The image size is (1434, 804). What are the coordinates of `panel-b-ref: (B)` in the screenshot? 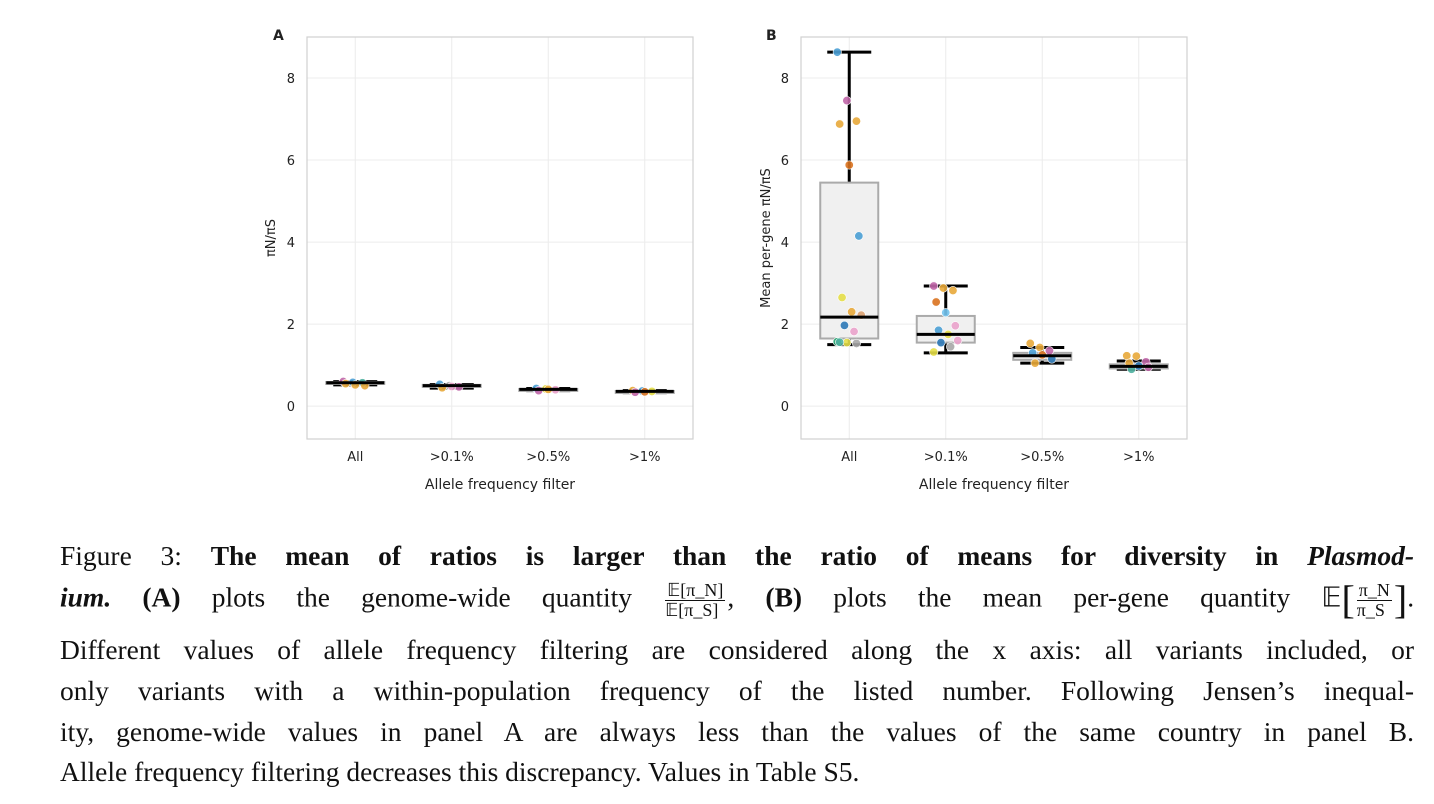 It's located at (784, 597).